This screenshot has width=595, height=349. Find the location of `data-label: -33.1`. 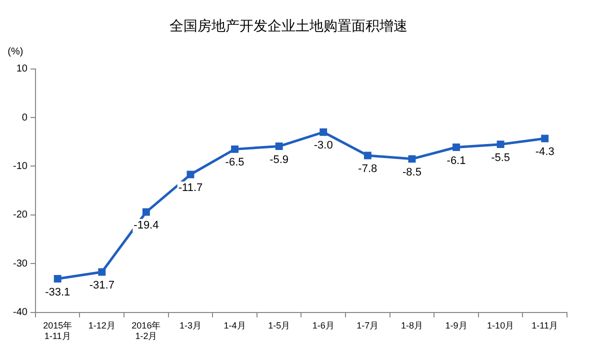

data-label: -33.1 is located at coordinates (57, 292).